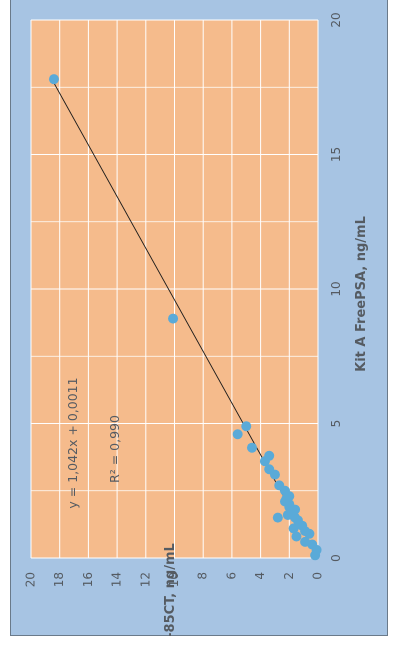  What do you see at coordinates (336, 424) in the screenshot?
I see `x-tick-label: 5` at bounding box center [336, 424].